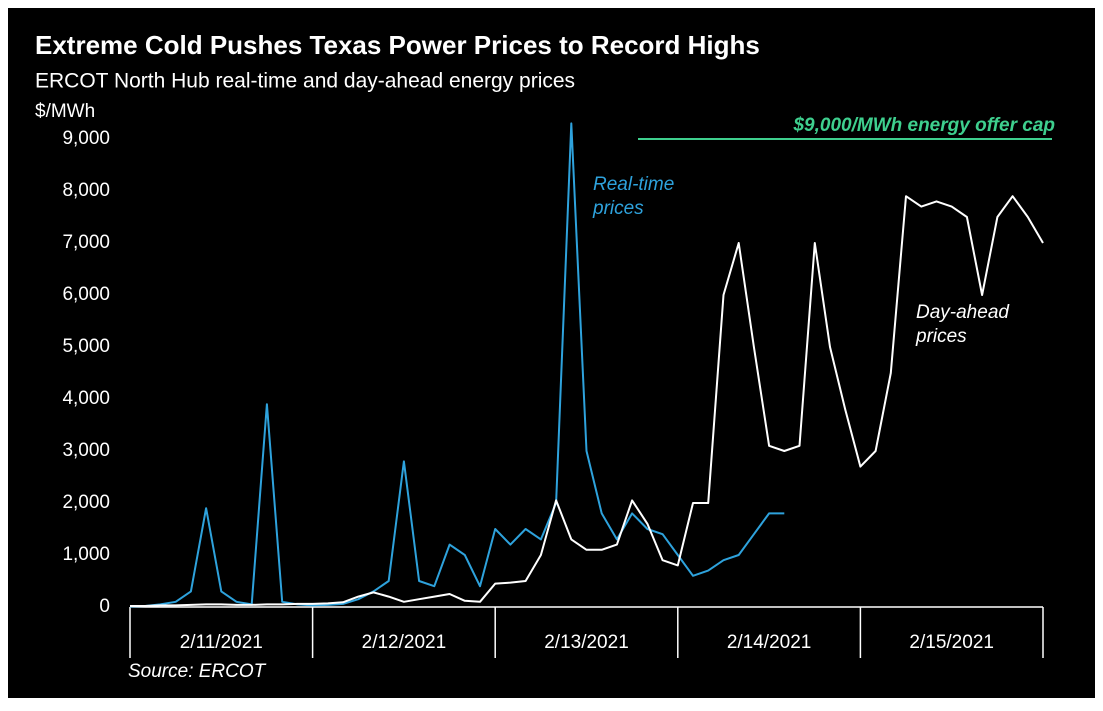  I want to click on series-label: Real-time, so click(633, 184).